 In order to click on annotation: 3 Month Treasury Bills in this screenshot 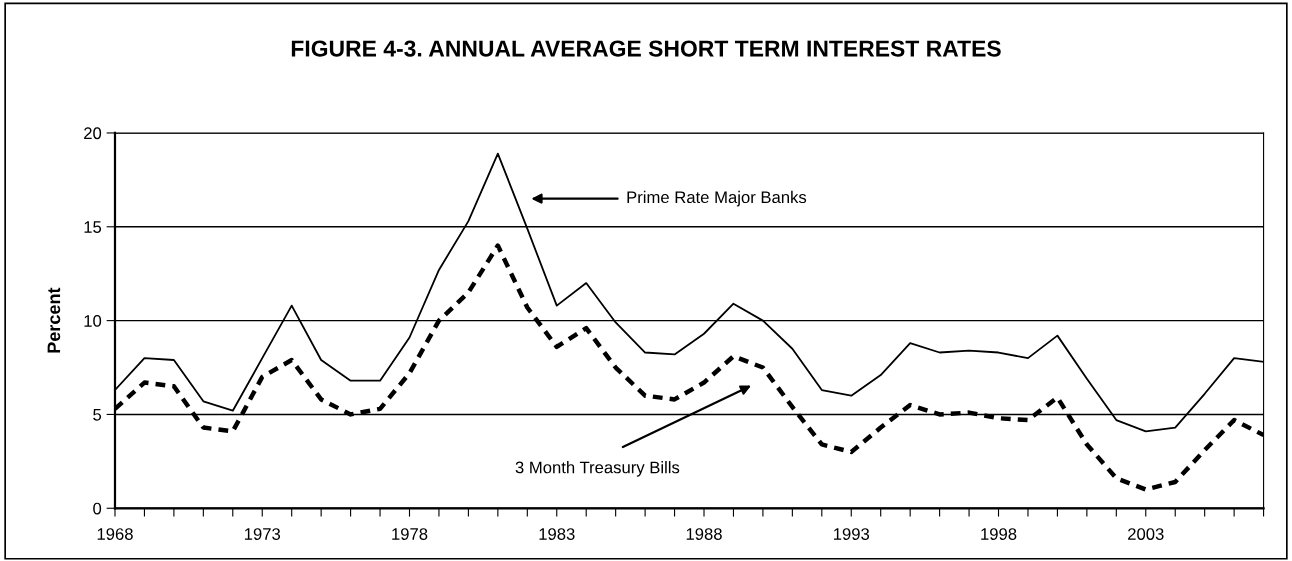, I will do `click(597, 469)`.